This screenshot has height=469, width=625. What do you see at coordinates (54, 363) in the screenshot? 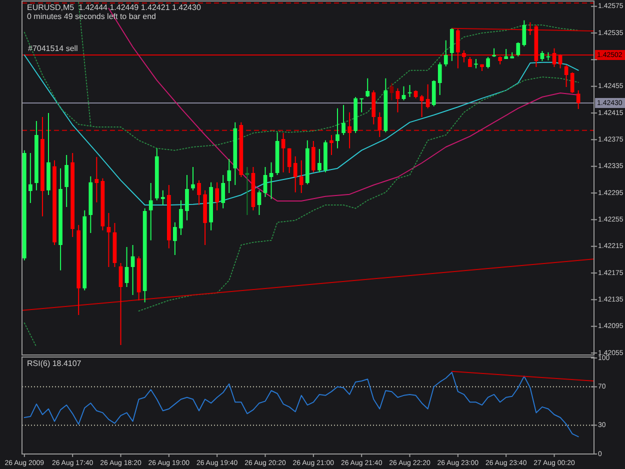
I see `chart-title: RSI(6) 18.4107` at bounding box center [54, 363].